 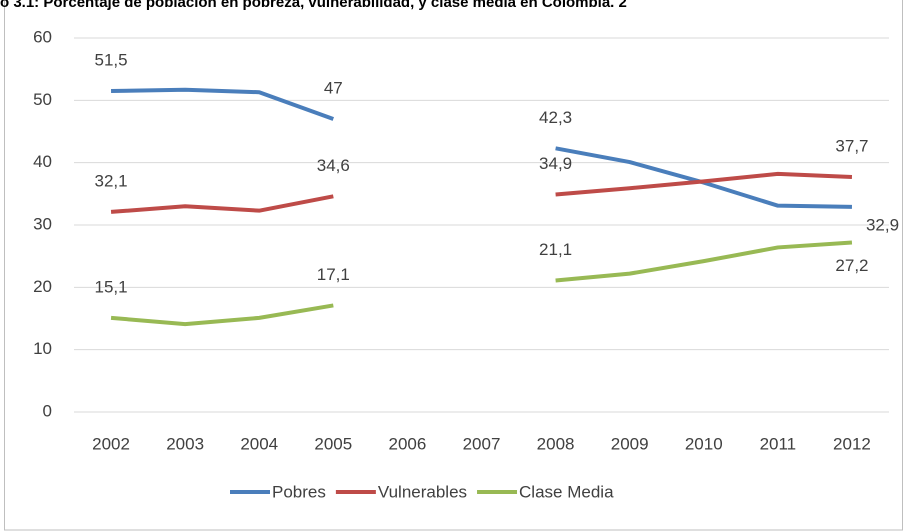 What do you see at coordinates (299, 491) in the screenshot?
I see `legend-label: Pobres` at bounding box center [299, 491].